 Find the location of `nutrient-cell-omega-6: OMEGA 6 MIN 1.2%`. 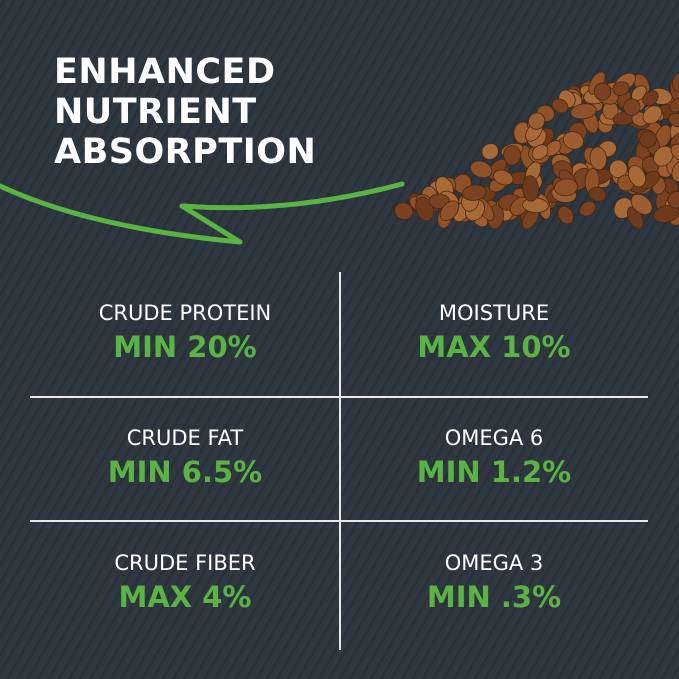

nutrient-cell-omega-6: OMEGA 6 MIN 1.2% is located at coordinates (494, 457).